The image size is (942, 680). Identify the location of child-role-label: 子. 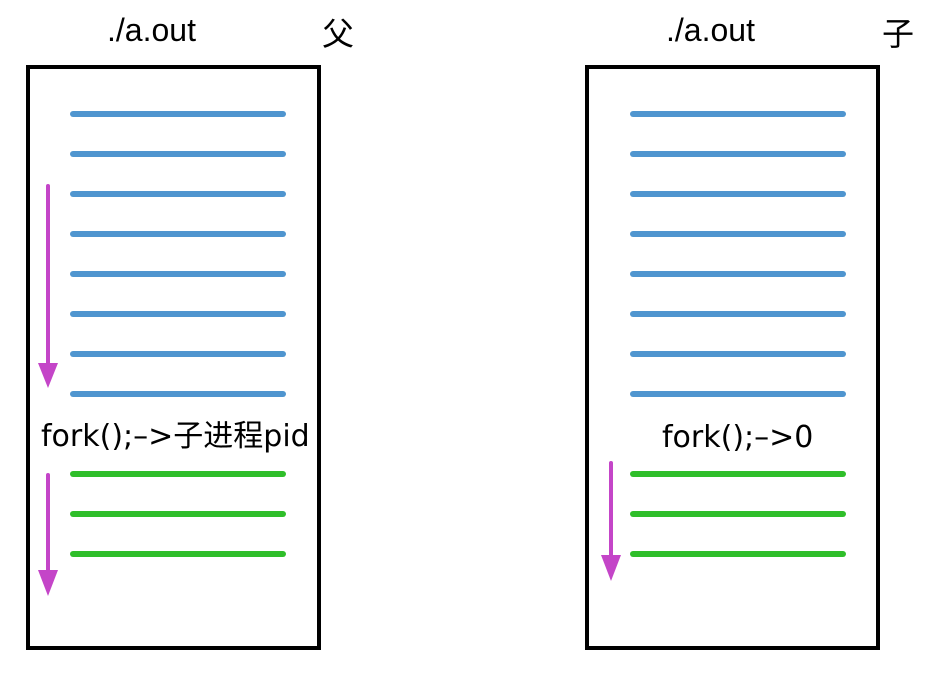
(898, 34).